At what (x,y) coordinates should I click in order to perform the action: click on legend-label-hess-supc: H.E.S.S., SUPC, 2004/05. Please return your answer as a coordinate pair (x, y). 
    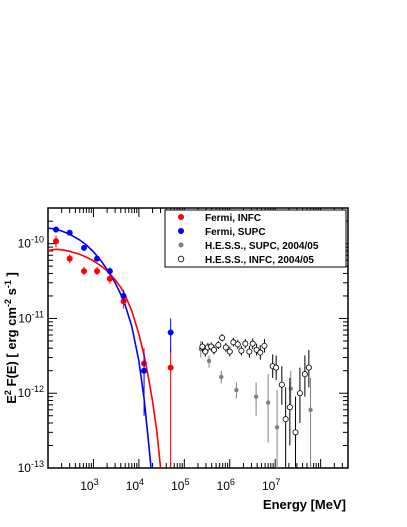
    Looking at the image, I should click on (262, 246).